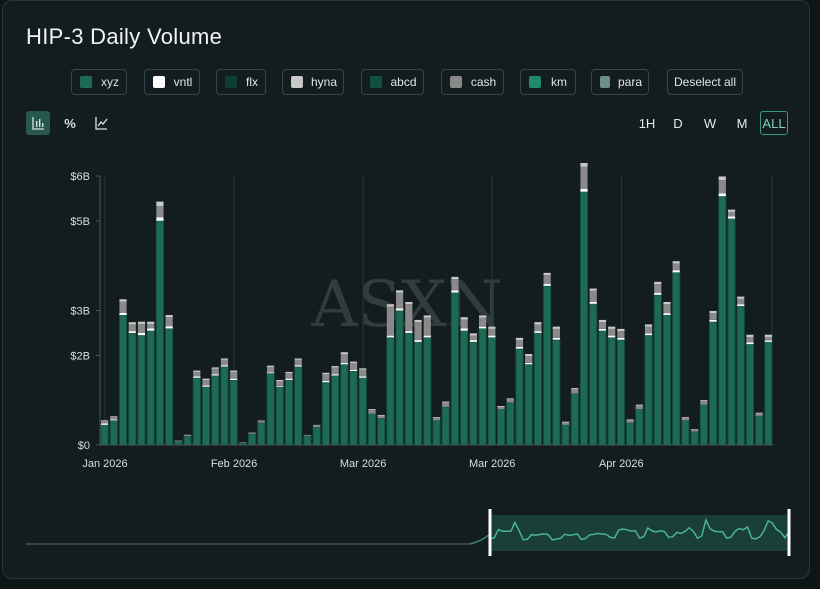 The image size is (820, 589). Describe the element at coordinates (70, 123) in the screenshot. I see `percent-icon: %` at that location.